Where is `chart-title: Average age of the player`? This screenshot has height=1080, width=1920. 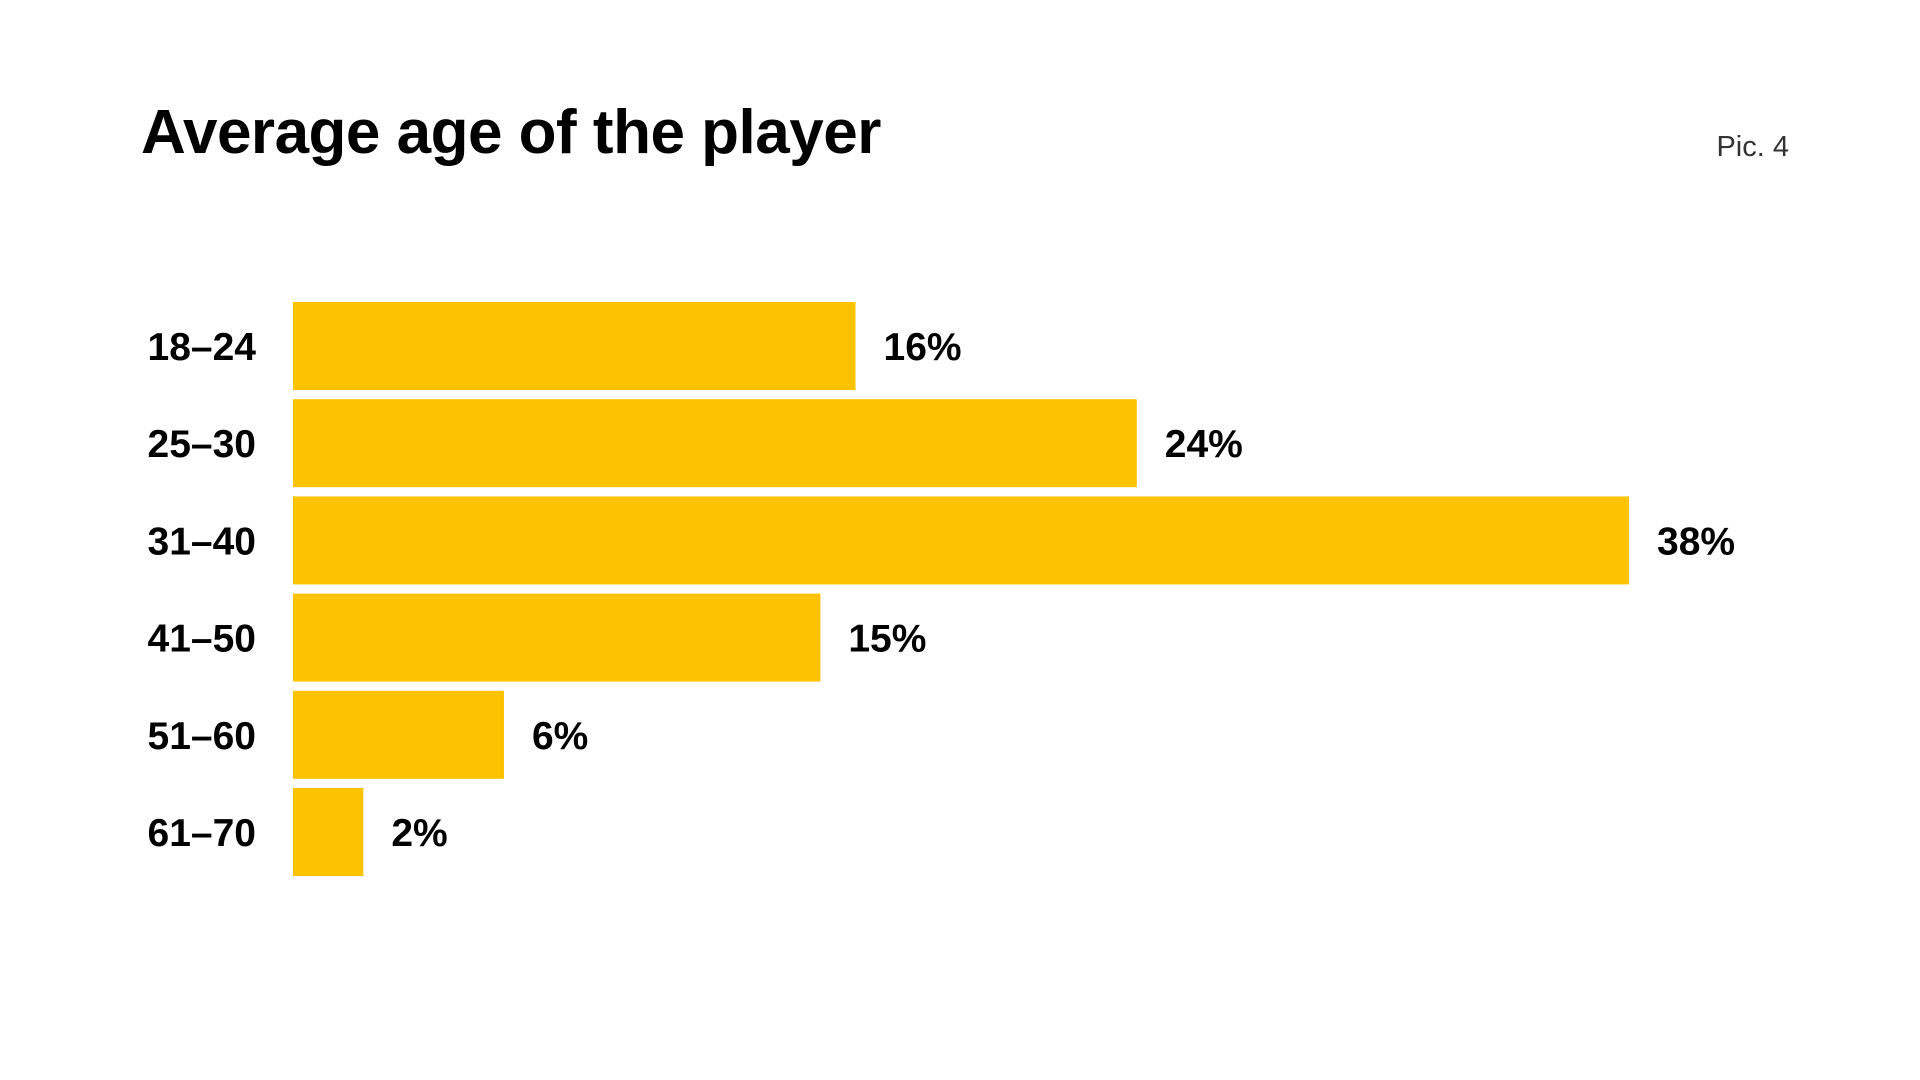
chart-title: Average age of the player is located at coordinates (511, 132).